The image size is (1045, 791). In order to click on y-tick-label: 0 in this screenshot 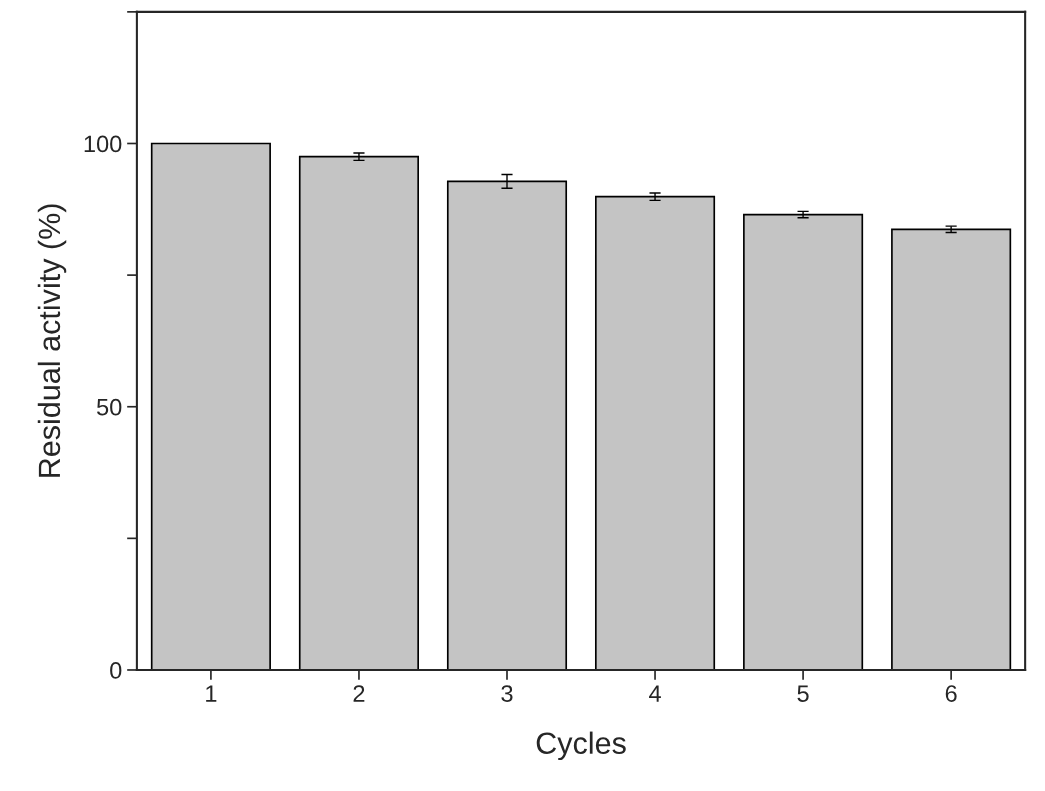, I will do `click(116, 670)`.